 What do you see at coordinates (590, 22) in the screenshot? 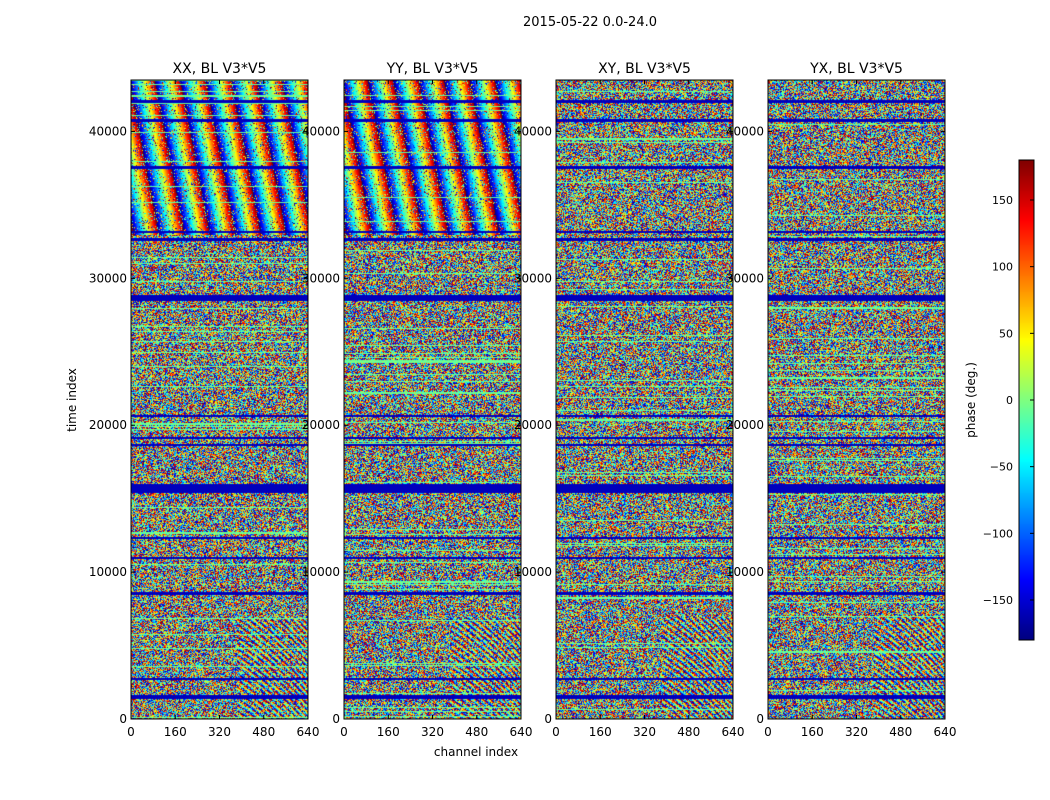
I see `figure-title: 2015-05-22 0.0-24.0` at bounding box center [590, 22].